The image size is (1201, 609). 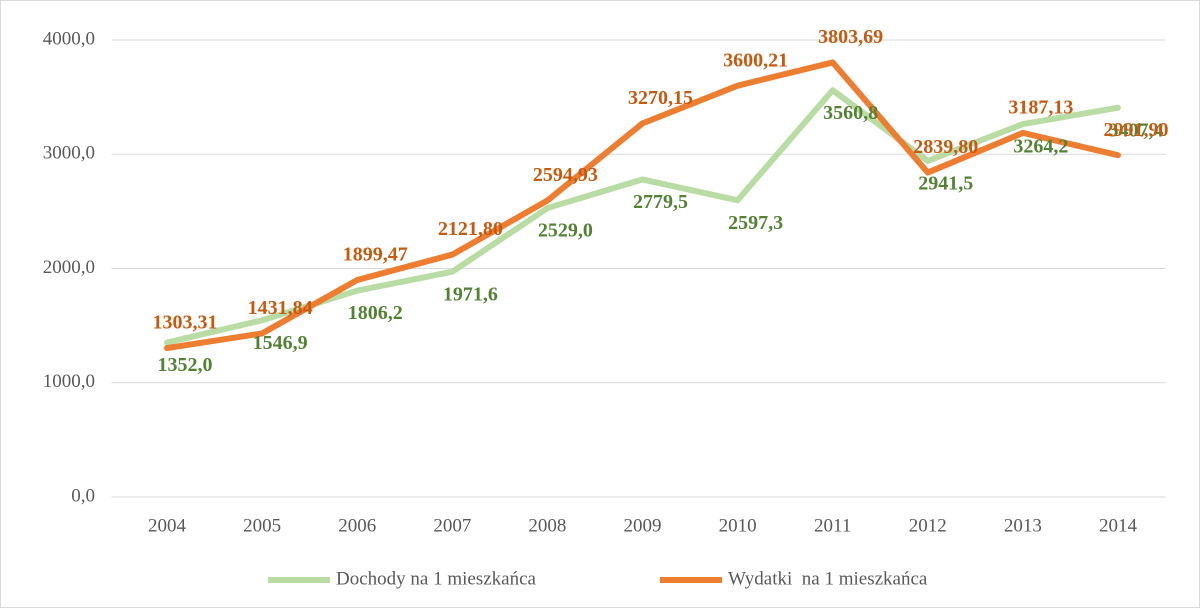 I want to click on value-label: 1546,9, so click(x=280, y=343).